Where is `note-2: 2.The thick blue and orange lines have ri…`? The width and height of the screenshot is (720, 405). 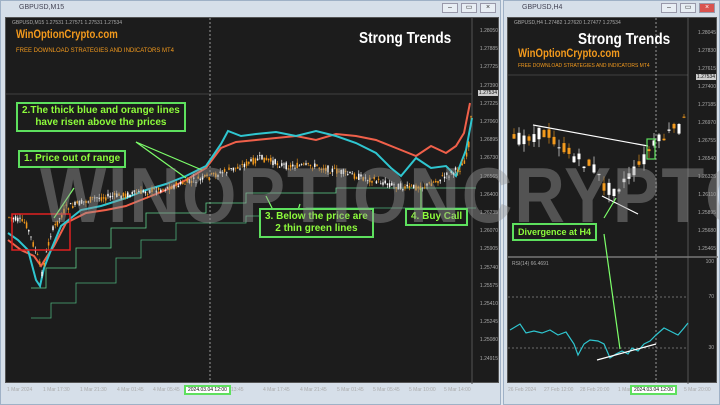 note-2: 2.The thick blue and orange lines have ri… is located at coordinates (101, 117).